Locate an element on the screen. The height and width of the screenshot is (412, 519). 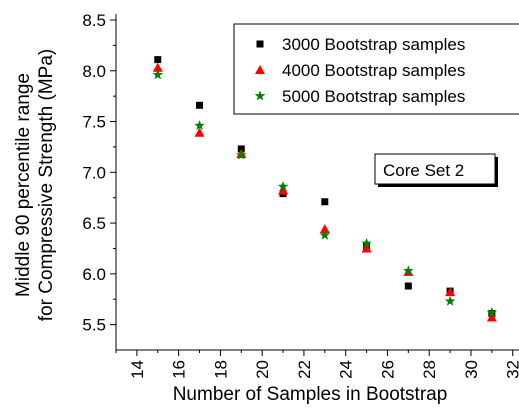
x-tick-label: 24 is located at coordinates (346, 369).